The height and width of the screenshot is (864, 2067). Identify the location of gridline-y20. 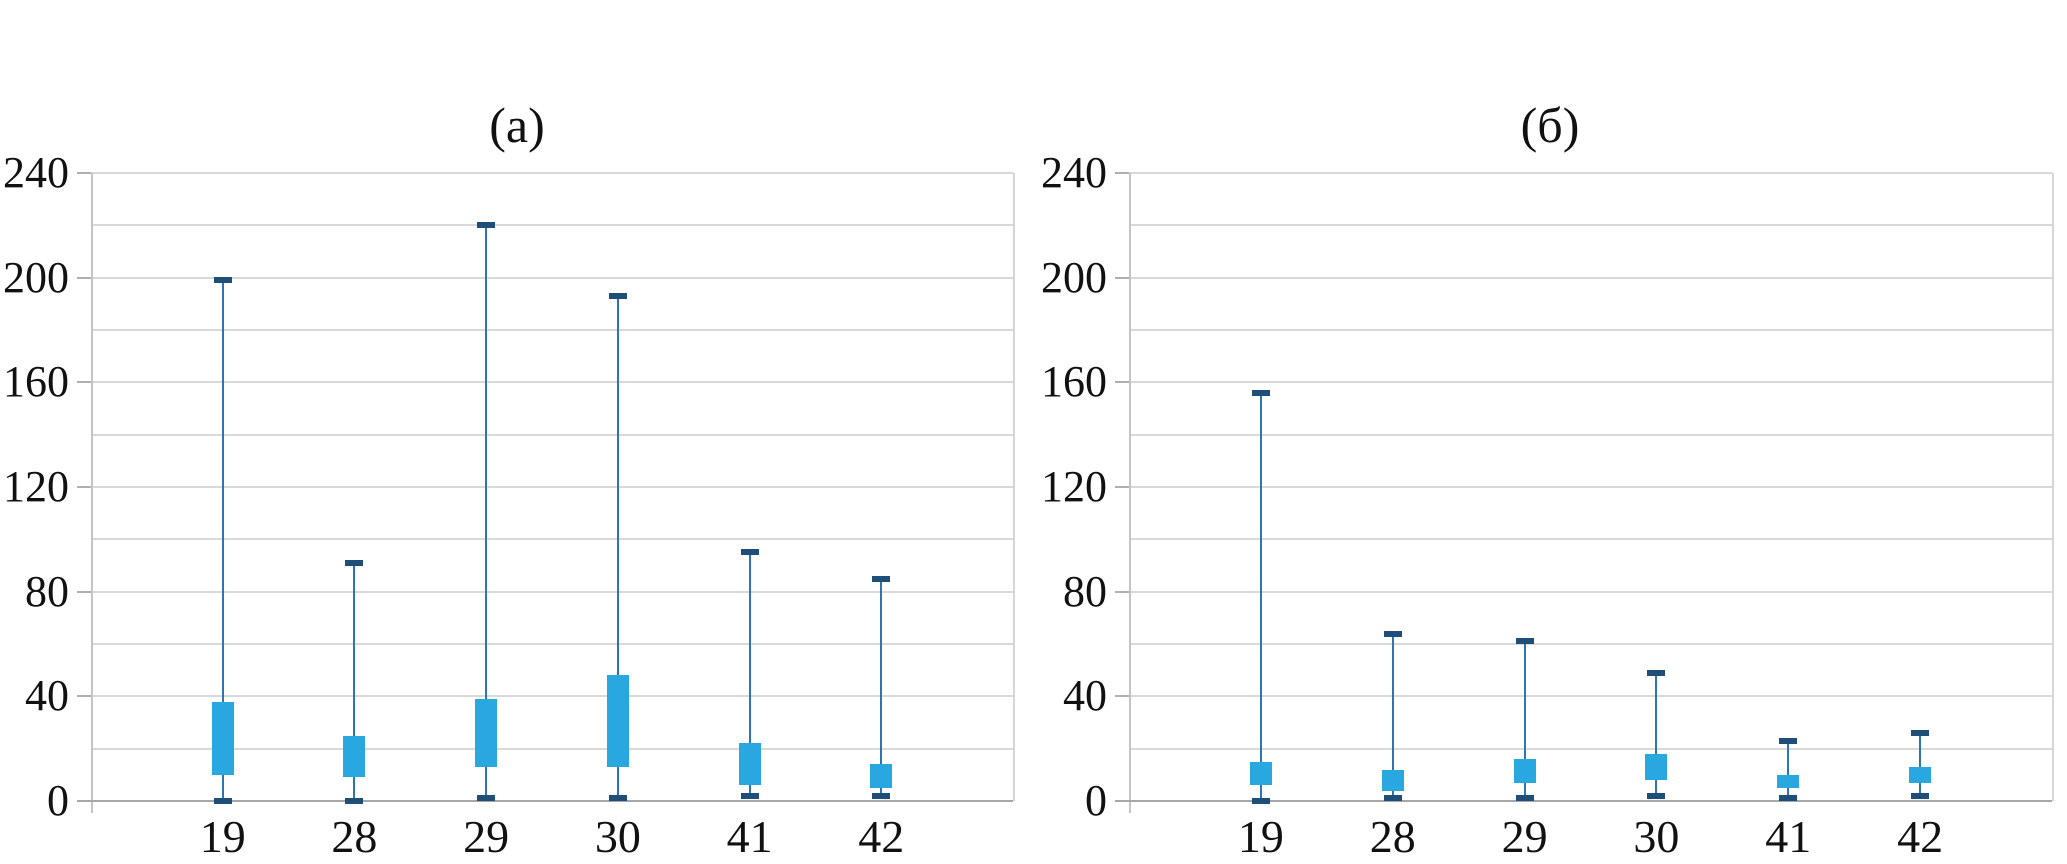
(1590, 748).